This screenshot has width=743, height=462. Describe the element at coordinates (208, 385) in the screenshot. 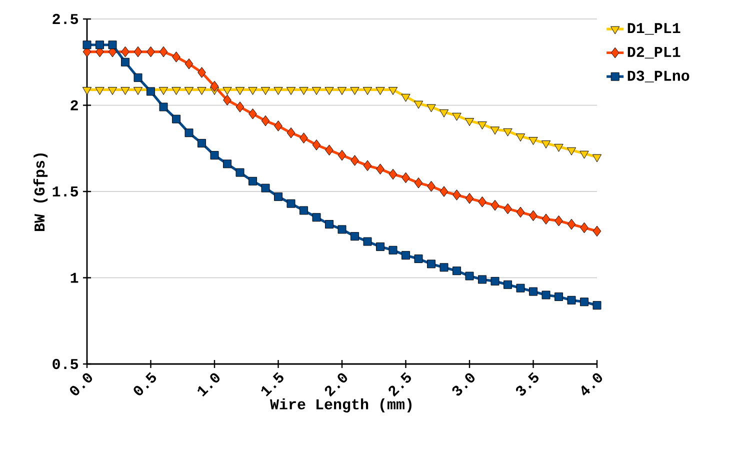

I see `x-tick-label: 1.0` at that location.